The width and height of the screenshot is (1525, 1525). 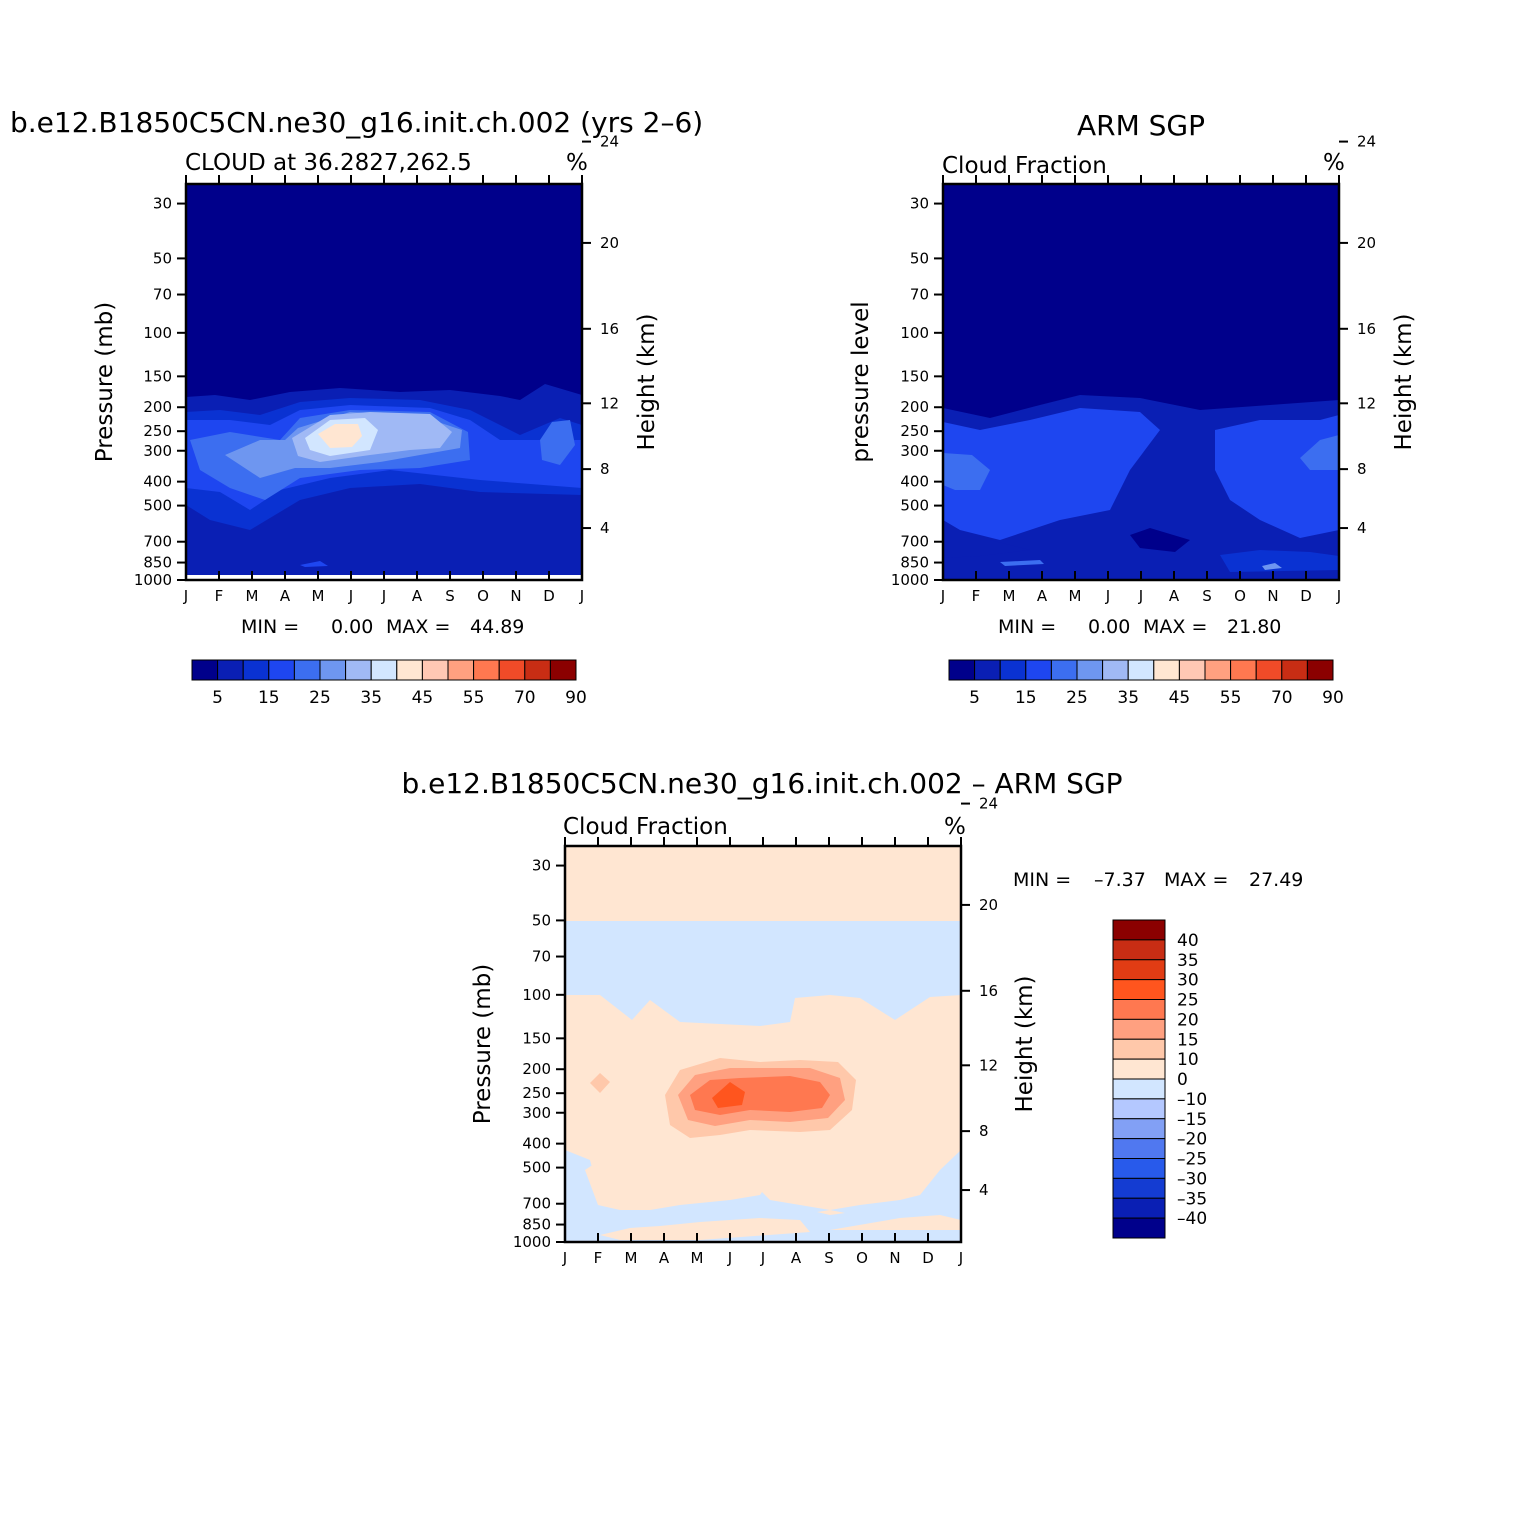 I want to click on colorbar-label: –30, so click(x=1192, y=1179).